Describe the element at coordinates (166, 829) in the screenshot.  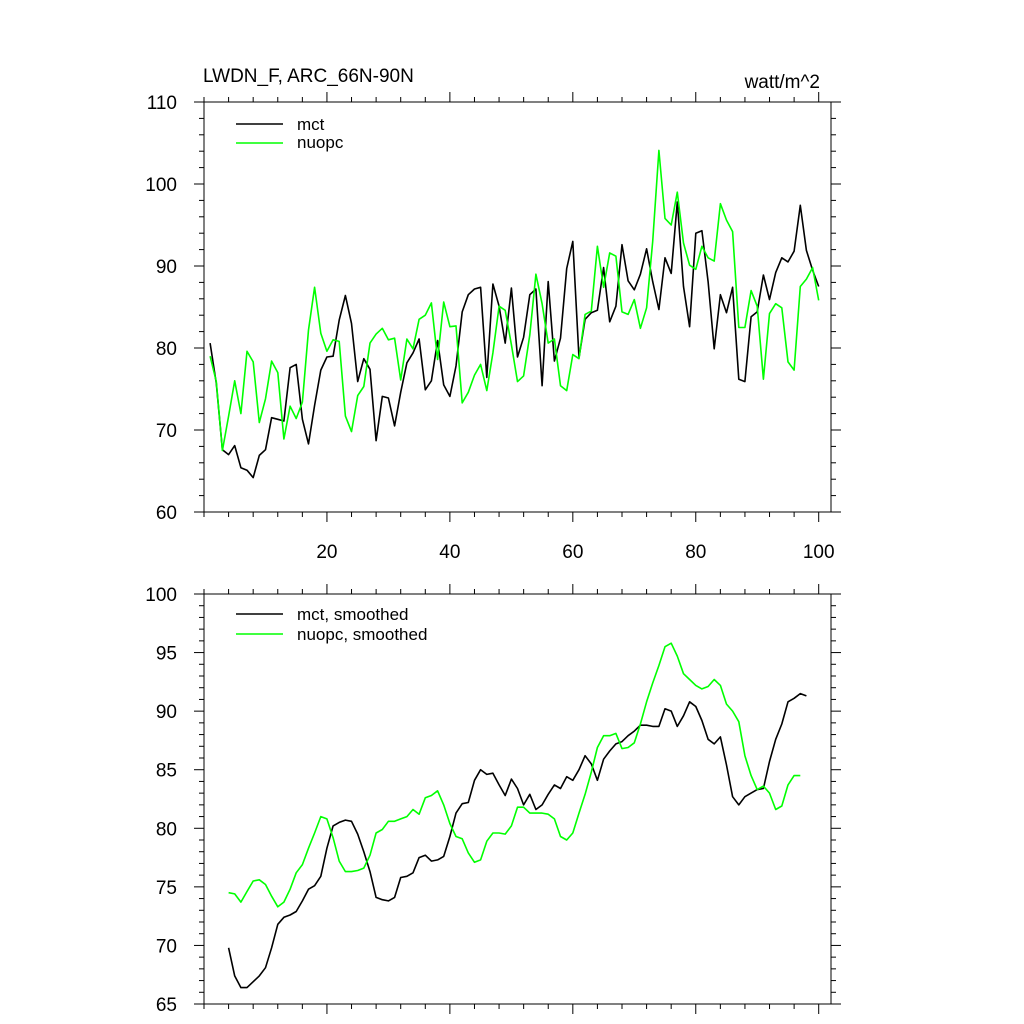
I see `bottom-y-tick-label: 80` at that location.